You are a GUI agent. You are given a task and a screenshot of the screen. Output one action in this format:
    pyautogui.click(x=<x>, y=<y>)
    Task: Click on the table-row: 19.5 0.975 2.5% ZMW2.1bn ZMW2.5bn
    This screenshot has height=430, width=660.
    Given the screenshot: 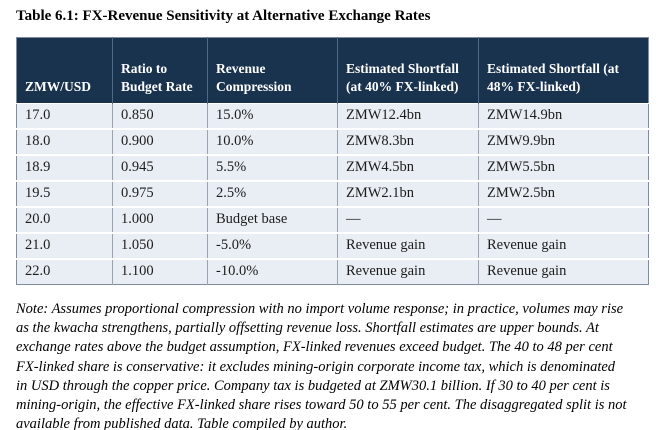 What is the action you would take?
    pyautogui.click(x=332, y=193)
    